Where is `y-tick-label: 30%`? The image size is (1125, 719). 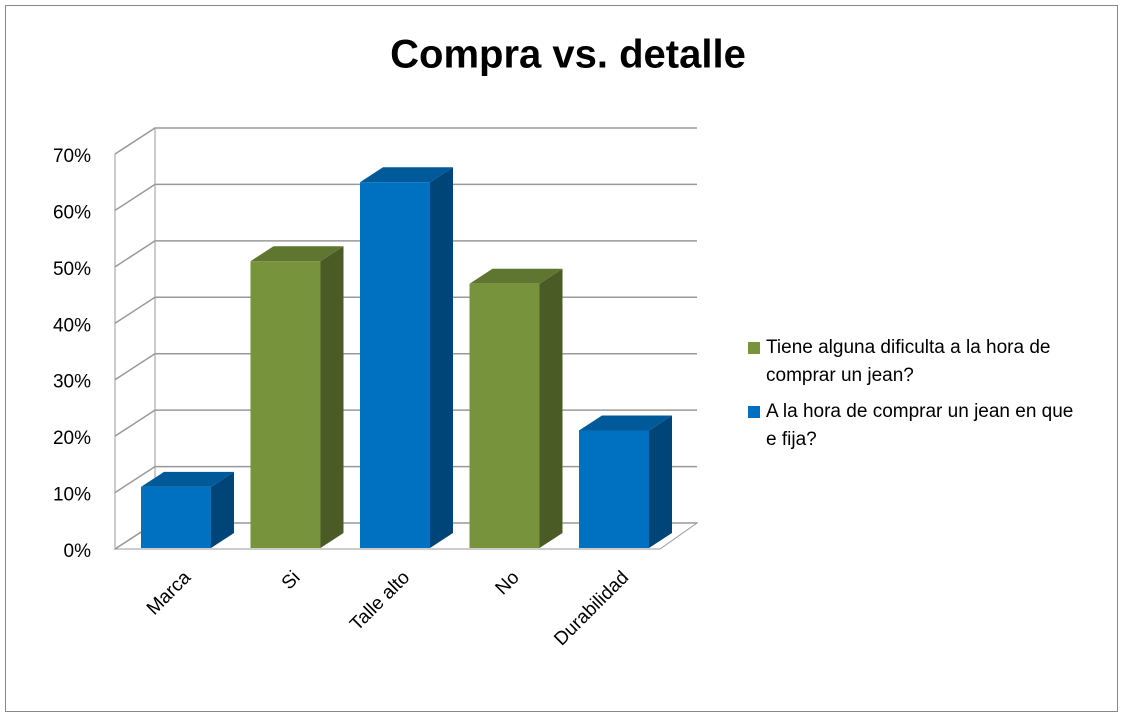
y-tick-label: 30% is located at coordinates (72, 382).